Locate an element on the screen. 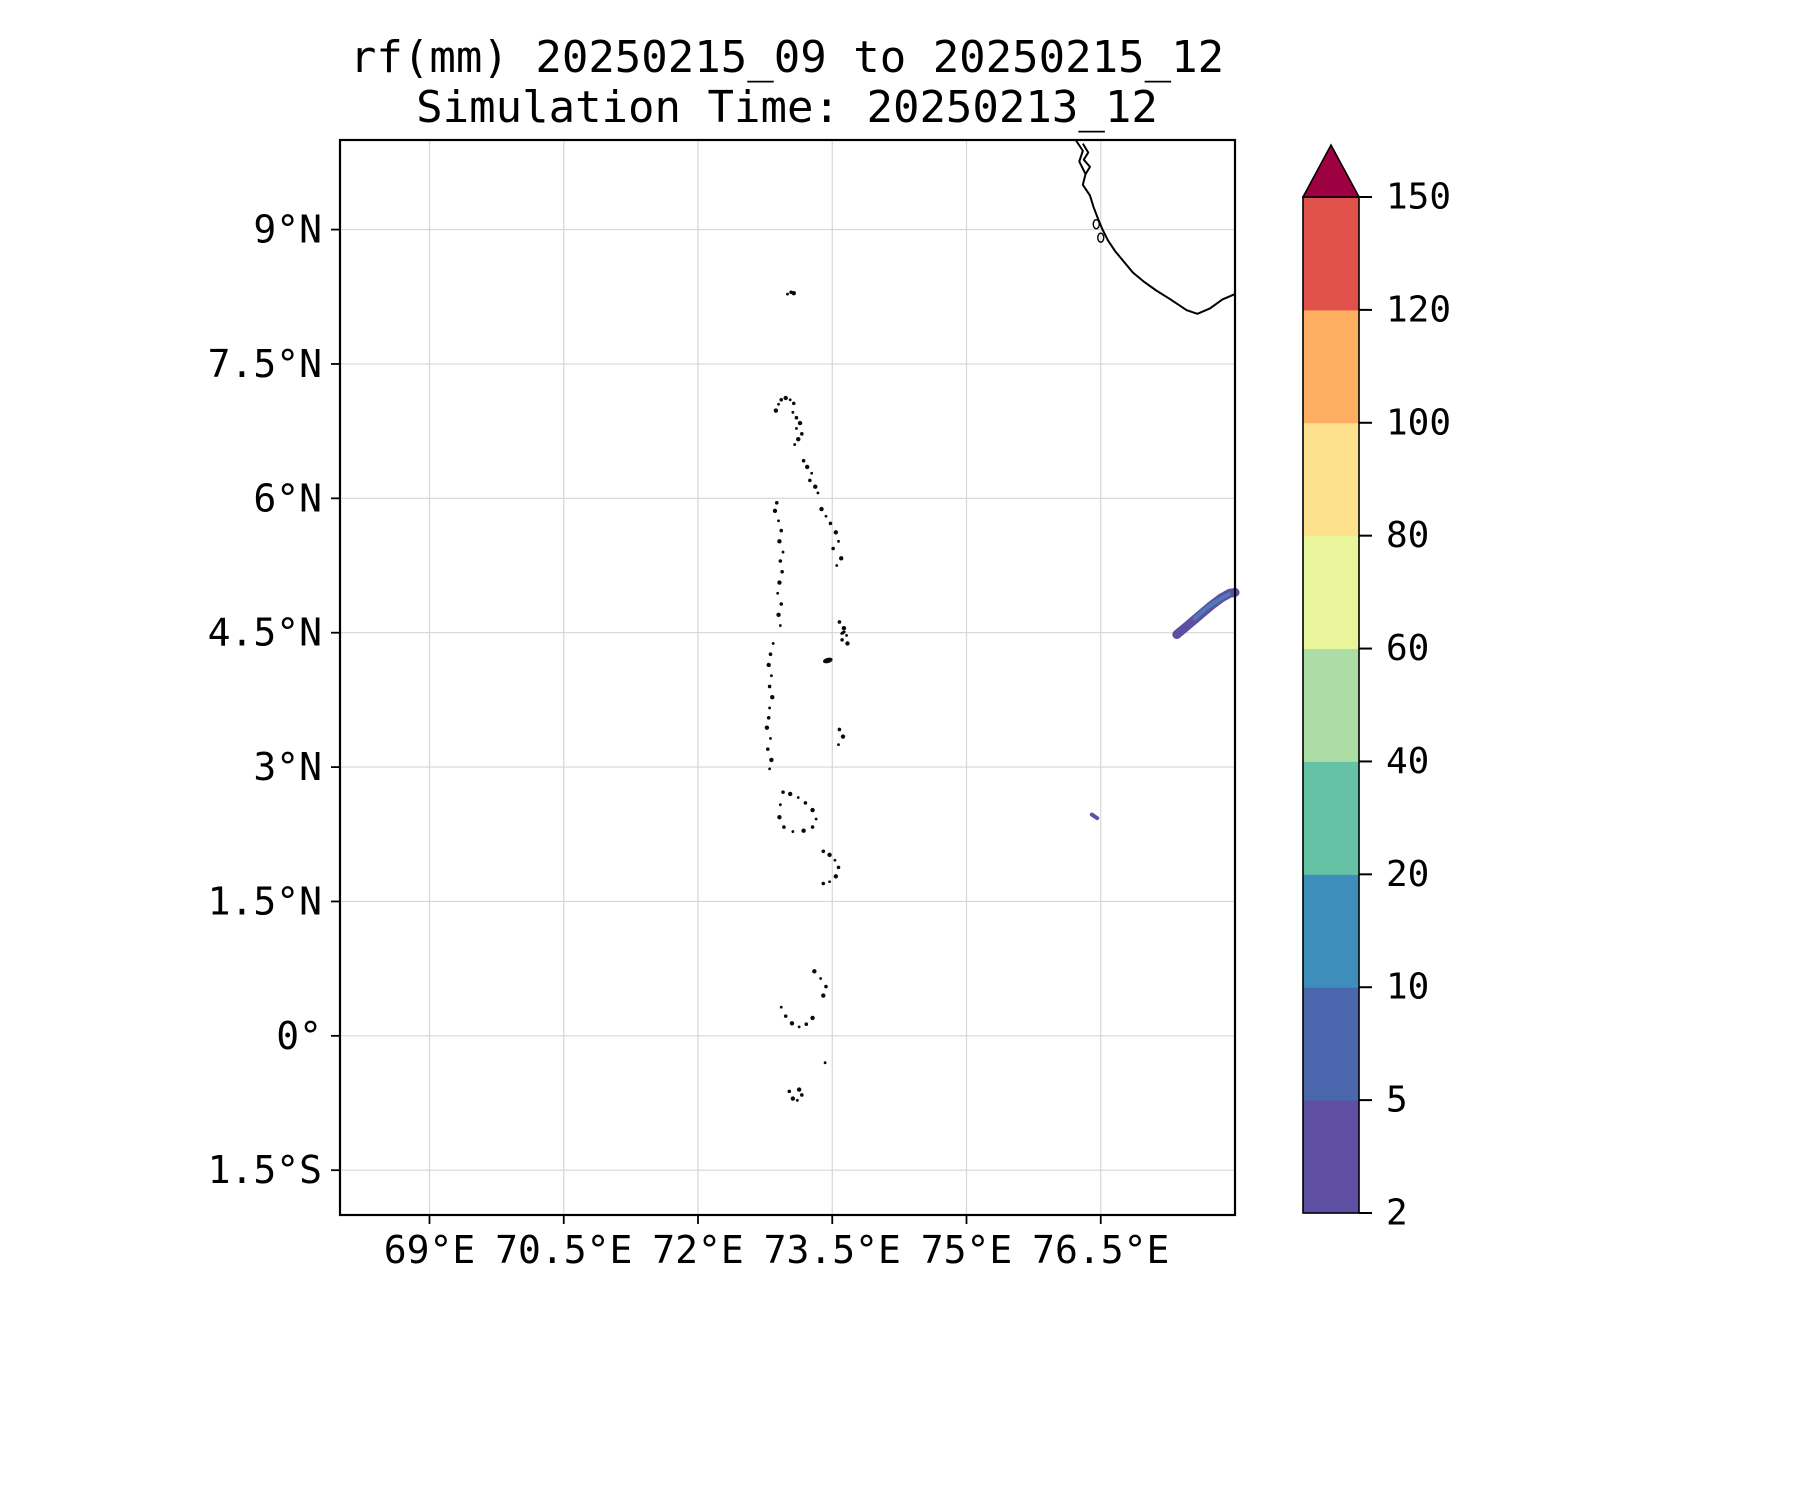 The width and height of the screenshot is (1800, 1500). islands-layer is located at coordinates (807, 696).